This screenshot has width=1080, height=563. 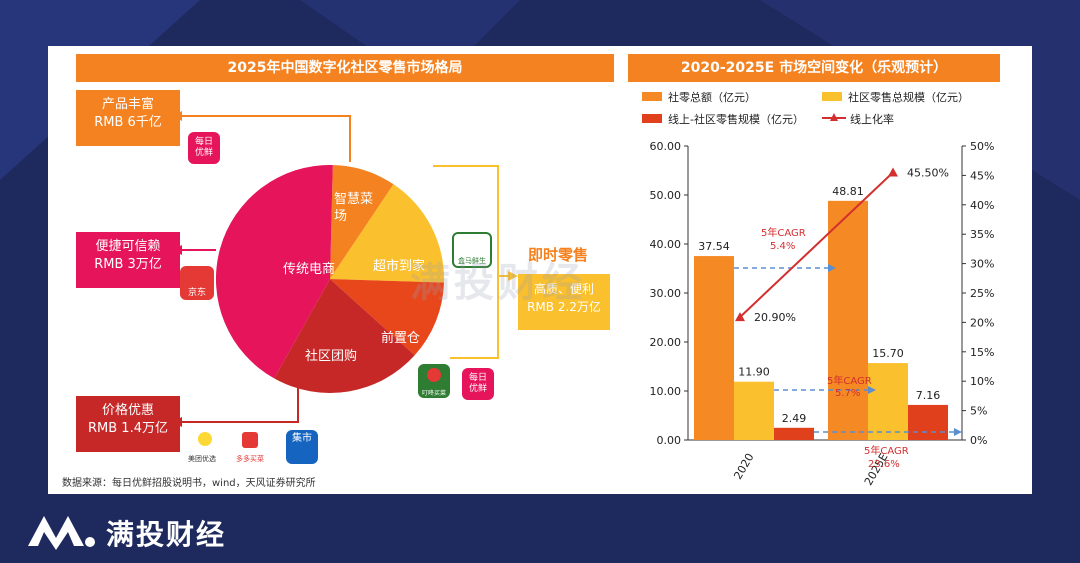 What do you see at coordinates (982, 175) in the screenshot?
I see `y-right-tick-label: 45%` at bounding box center [982, 175].